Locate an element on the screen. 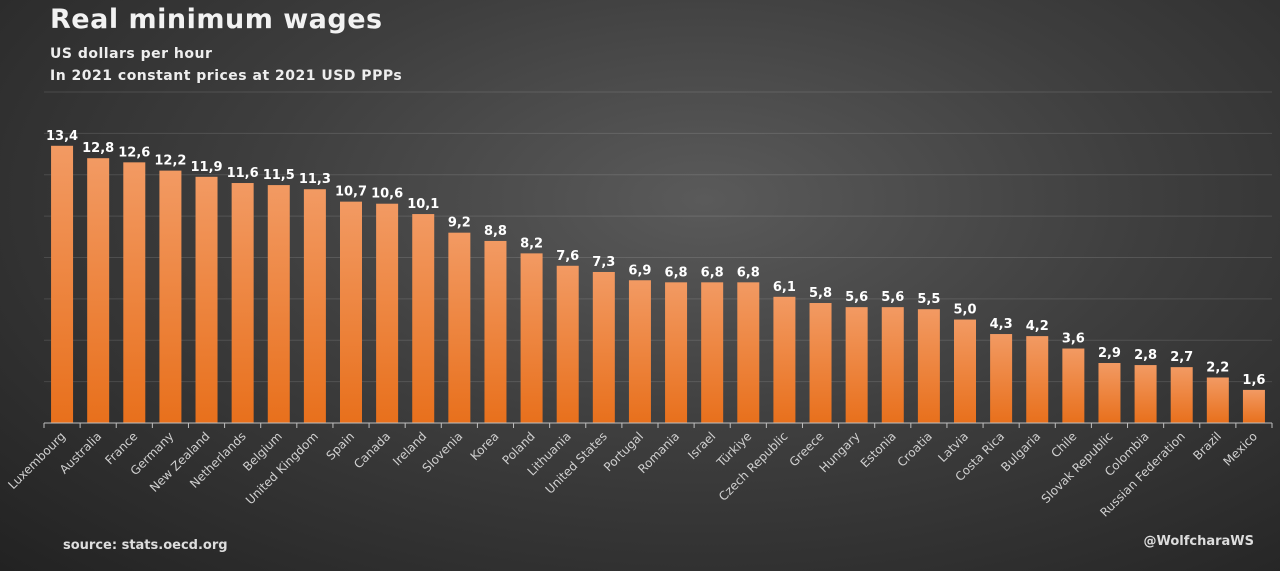 The image size is (1280, 571). bar-united-states is located at coordinates (603, 347).